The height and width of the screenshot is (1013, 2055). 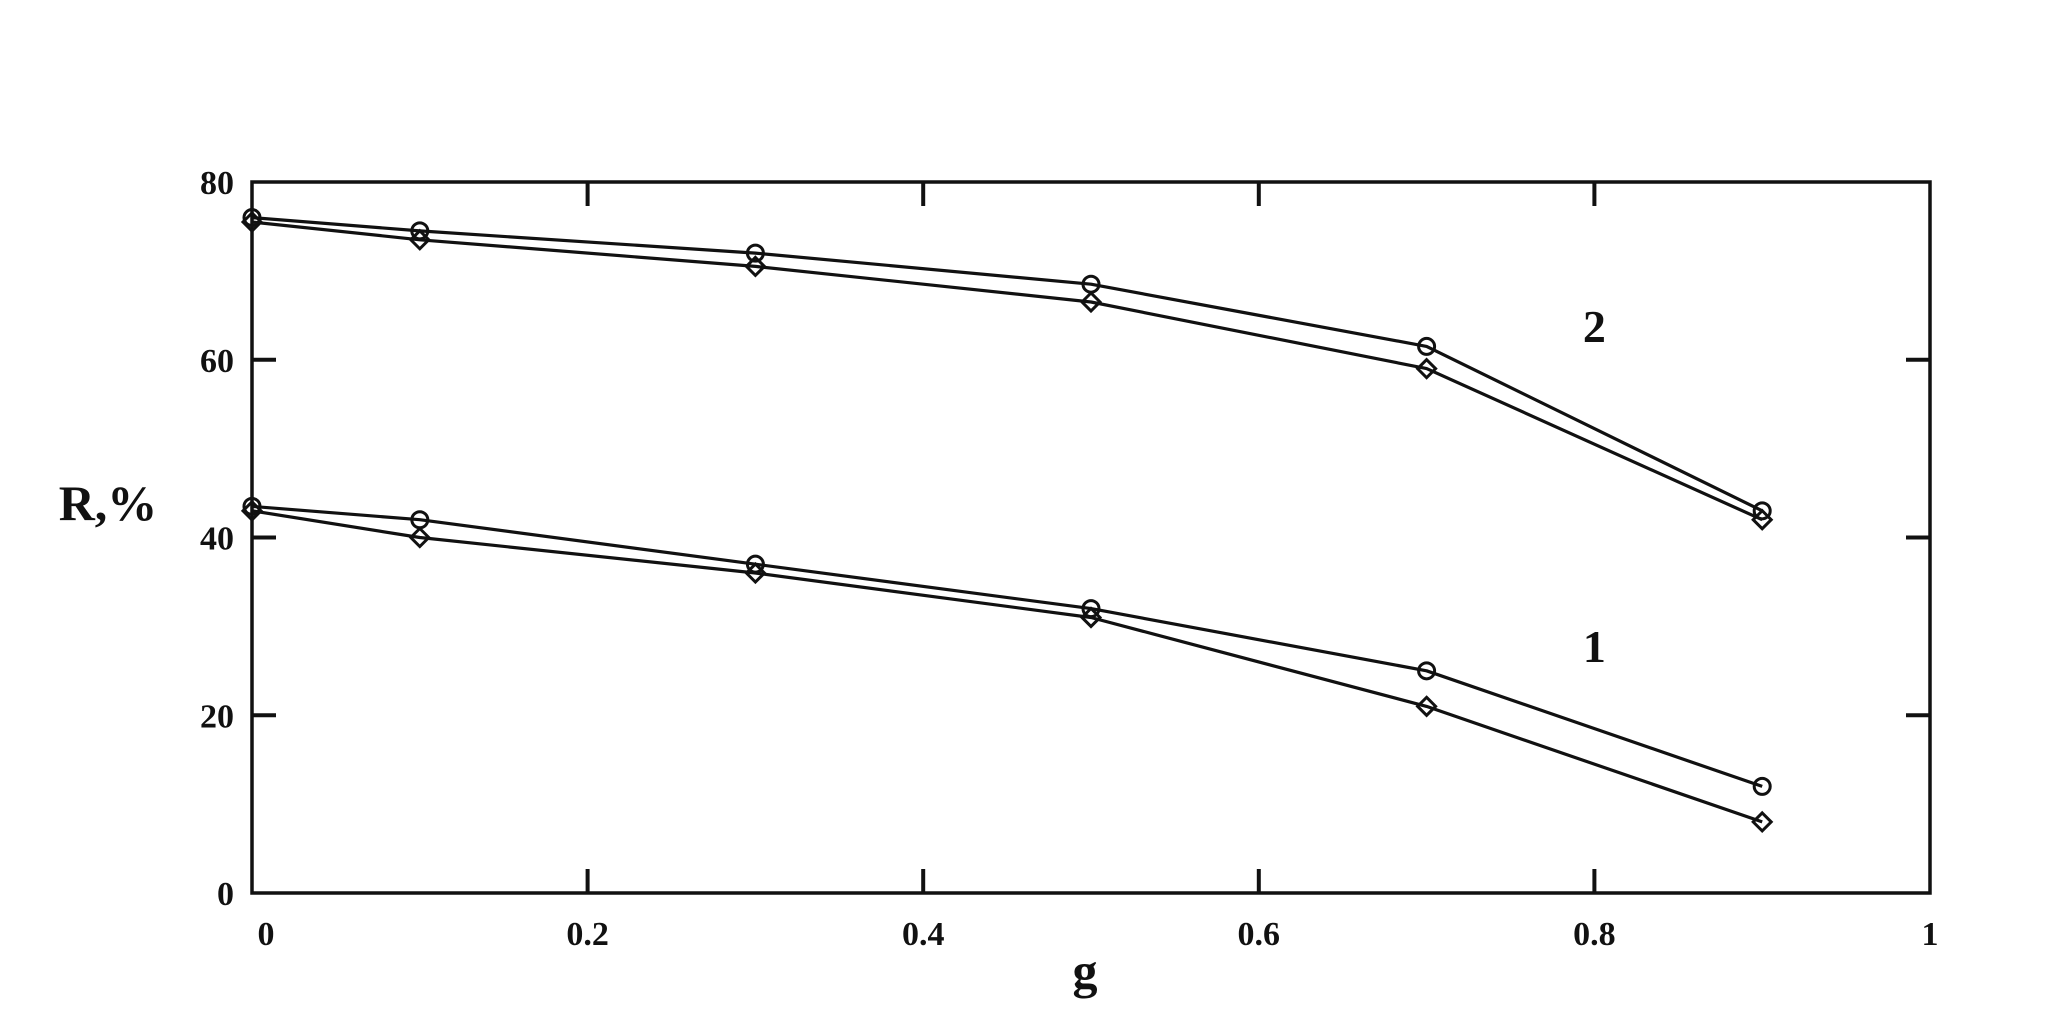 I want to click on y-tick-label: 80, so click(x=217, y=183).